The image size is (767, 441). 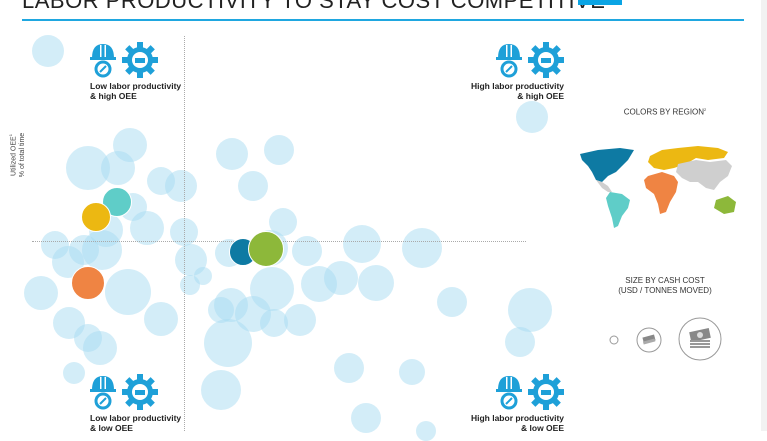 What do you see at coordinates (649, 340) in the screenshot?
I see `money-stack-icon` at bounding box center [649, 340].